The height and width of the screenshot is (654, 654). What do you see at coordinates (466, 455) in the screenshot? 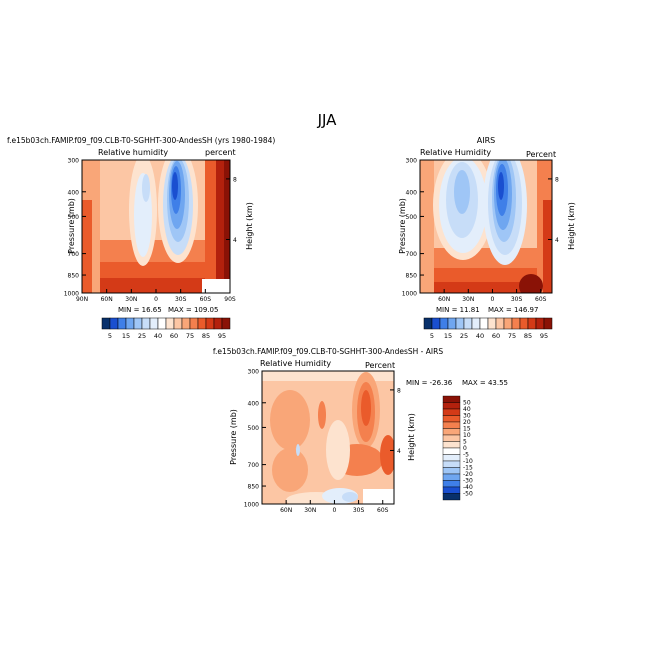
I see `colorbar-label: -5` at bounding box center [466, 455].